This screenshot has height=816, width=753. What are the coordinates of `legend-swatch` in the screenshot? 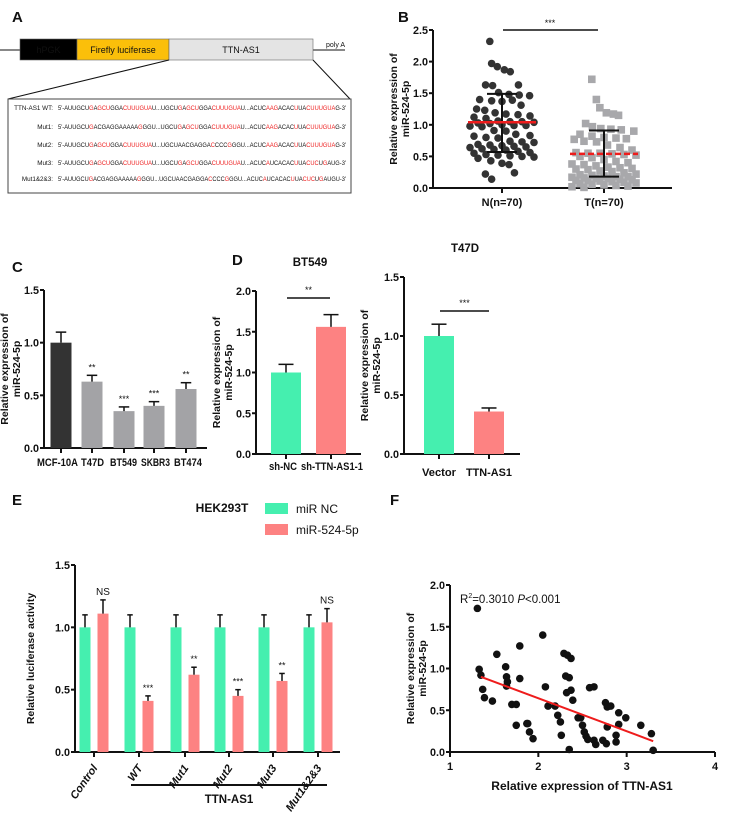 It's located at (276, 508).